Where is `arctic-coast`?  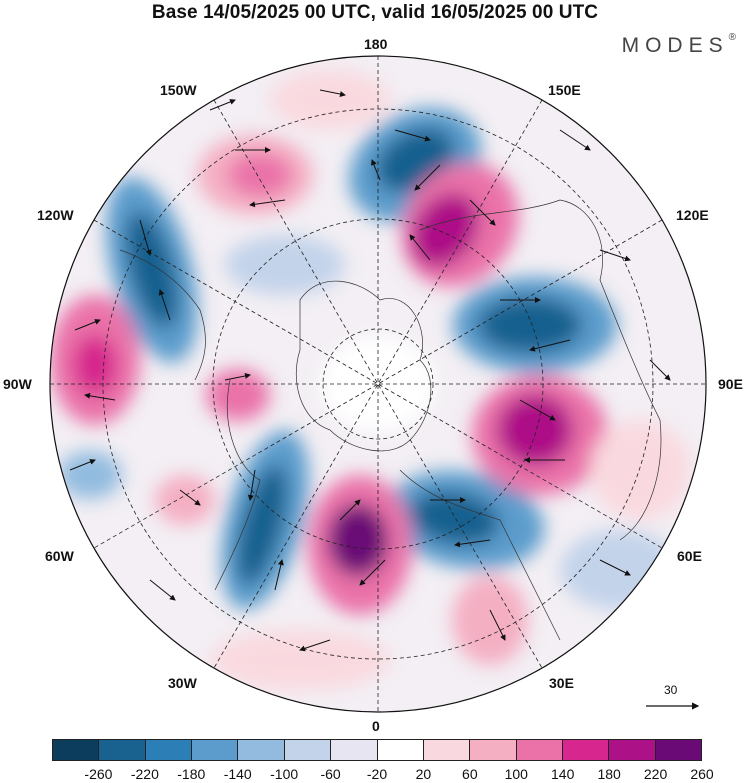 arctic-coast is located at coordinates (363, 366).